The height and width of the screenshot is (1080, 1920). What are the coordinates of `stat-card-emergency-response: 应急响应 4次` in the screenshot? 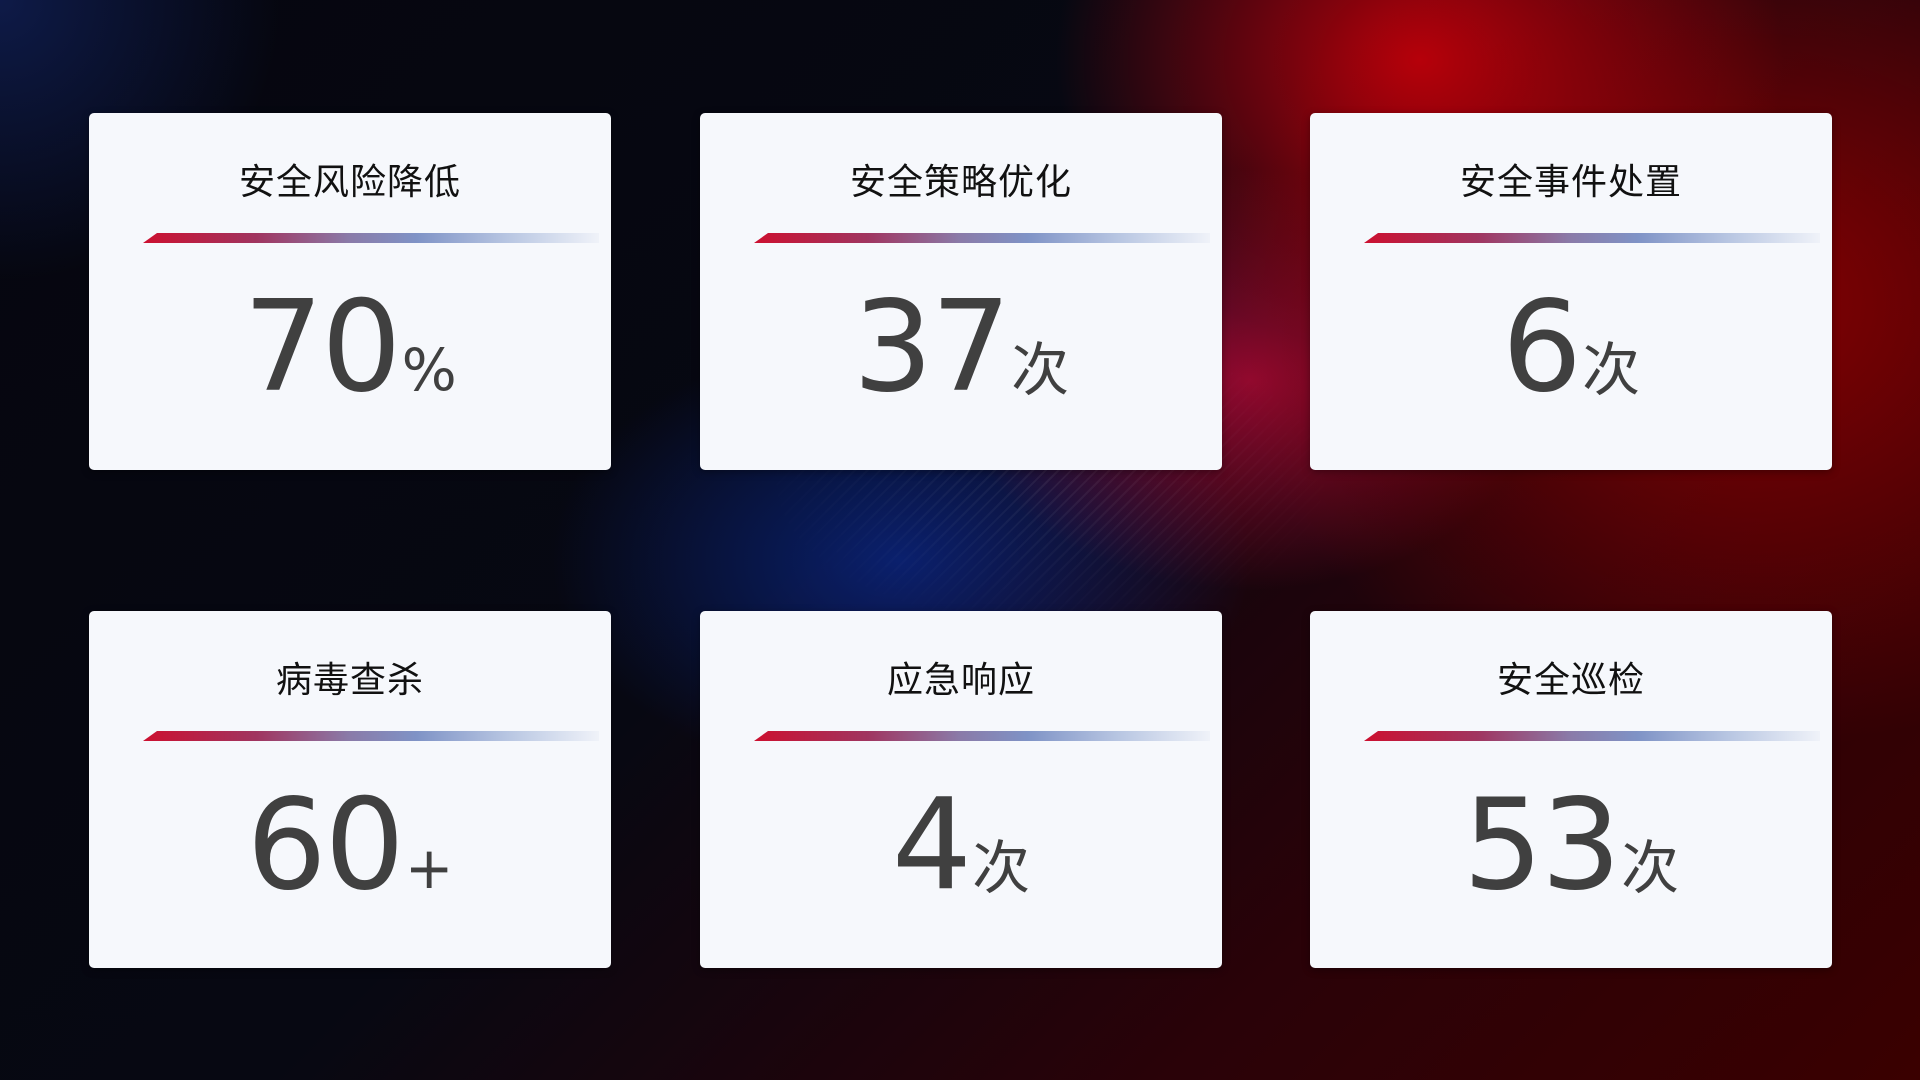 It's located at (961, 789).